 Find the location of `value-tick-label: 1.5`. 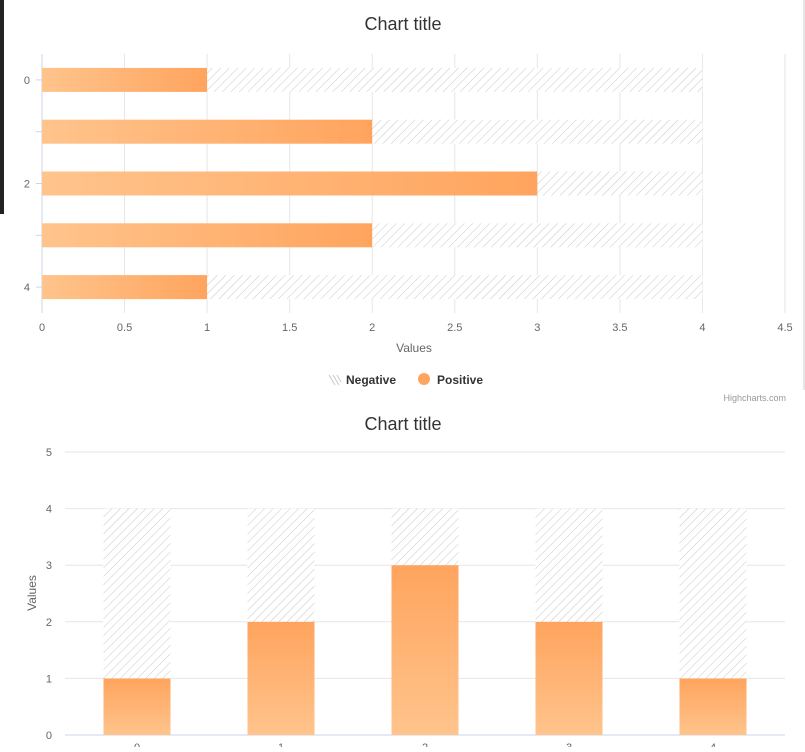

value-tick-label: 1.5 is located at coordinates (289, 328).